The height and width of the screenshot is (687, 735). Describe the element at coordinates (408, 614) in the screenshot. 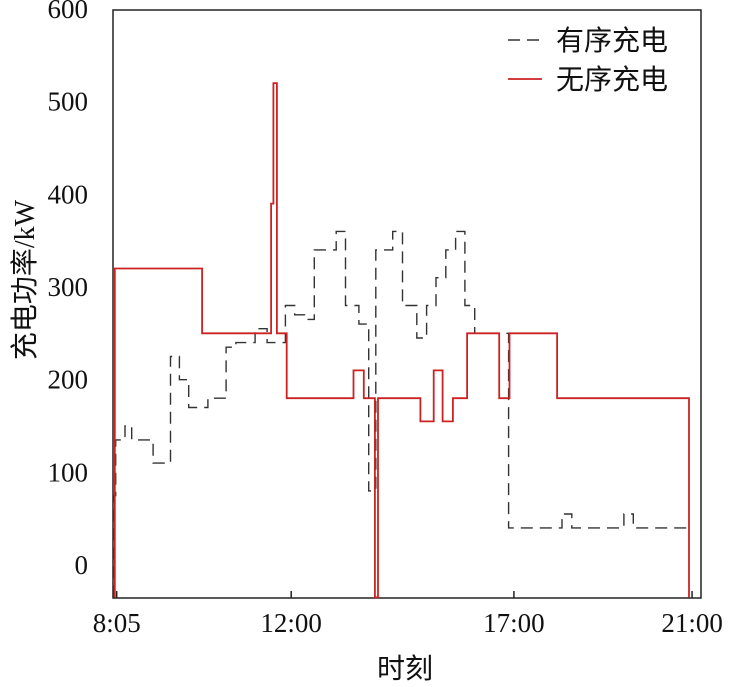

I see `x-axis-ticks: 8:05 12:00 17:00 21:00` at that location.